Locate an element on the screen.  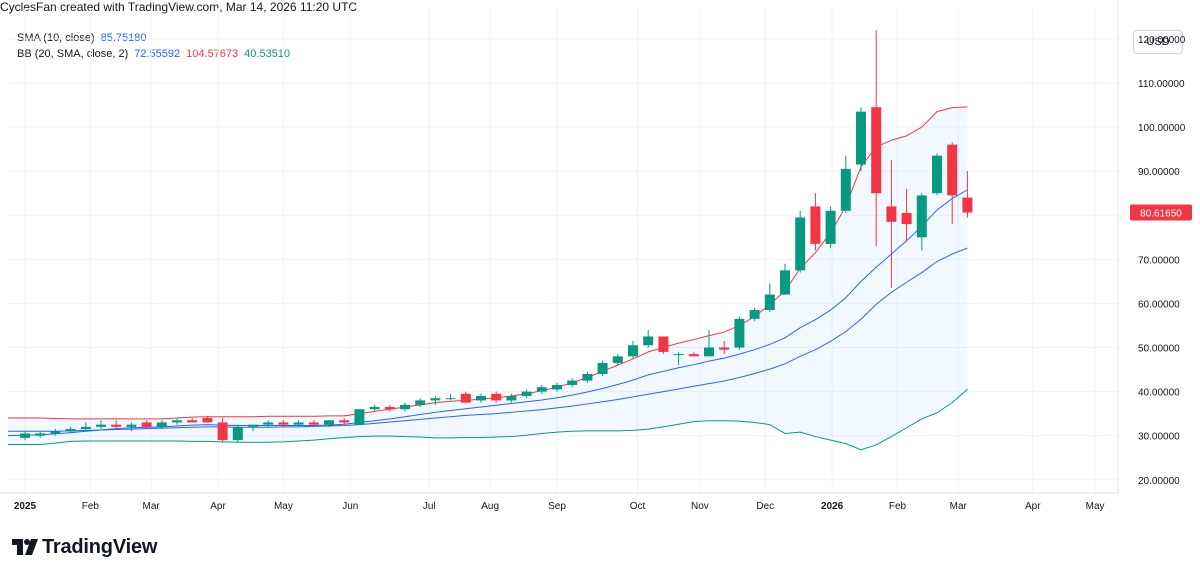
x-tick-label: Aug is located at coordinates (490, 506).